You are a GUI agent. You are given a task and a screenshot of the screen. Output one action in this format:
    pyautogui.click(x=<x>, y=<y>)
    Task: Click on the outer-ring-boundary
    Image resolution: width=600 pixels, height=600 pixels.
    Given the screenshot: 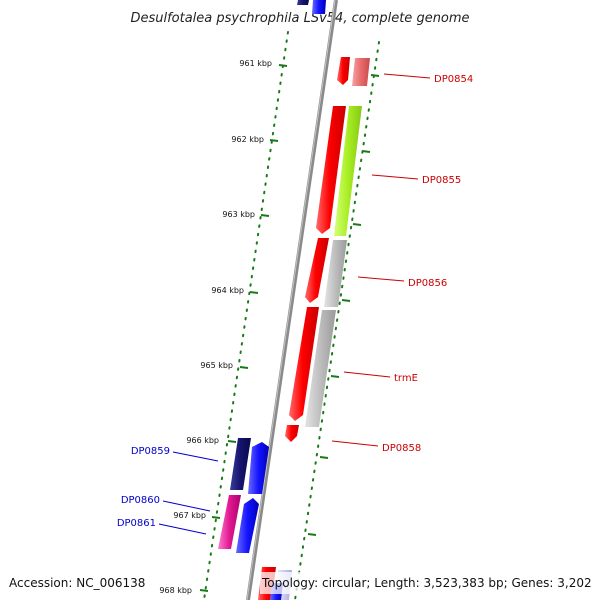 What is the action you would take?
    pyautogui.click(x=337, y=320)
    